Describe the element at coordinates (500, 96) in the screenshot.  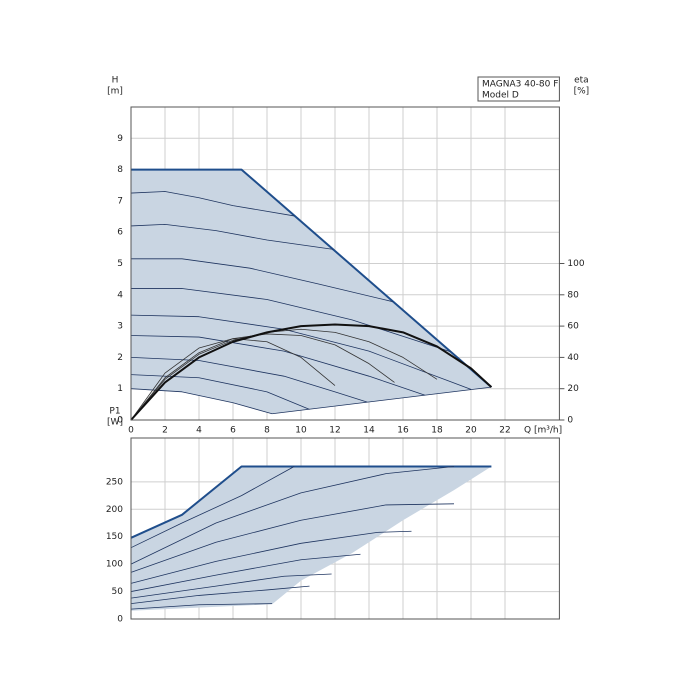
I see `annotation: Model D` at that location.